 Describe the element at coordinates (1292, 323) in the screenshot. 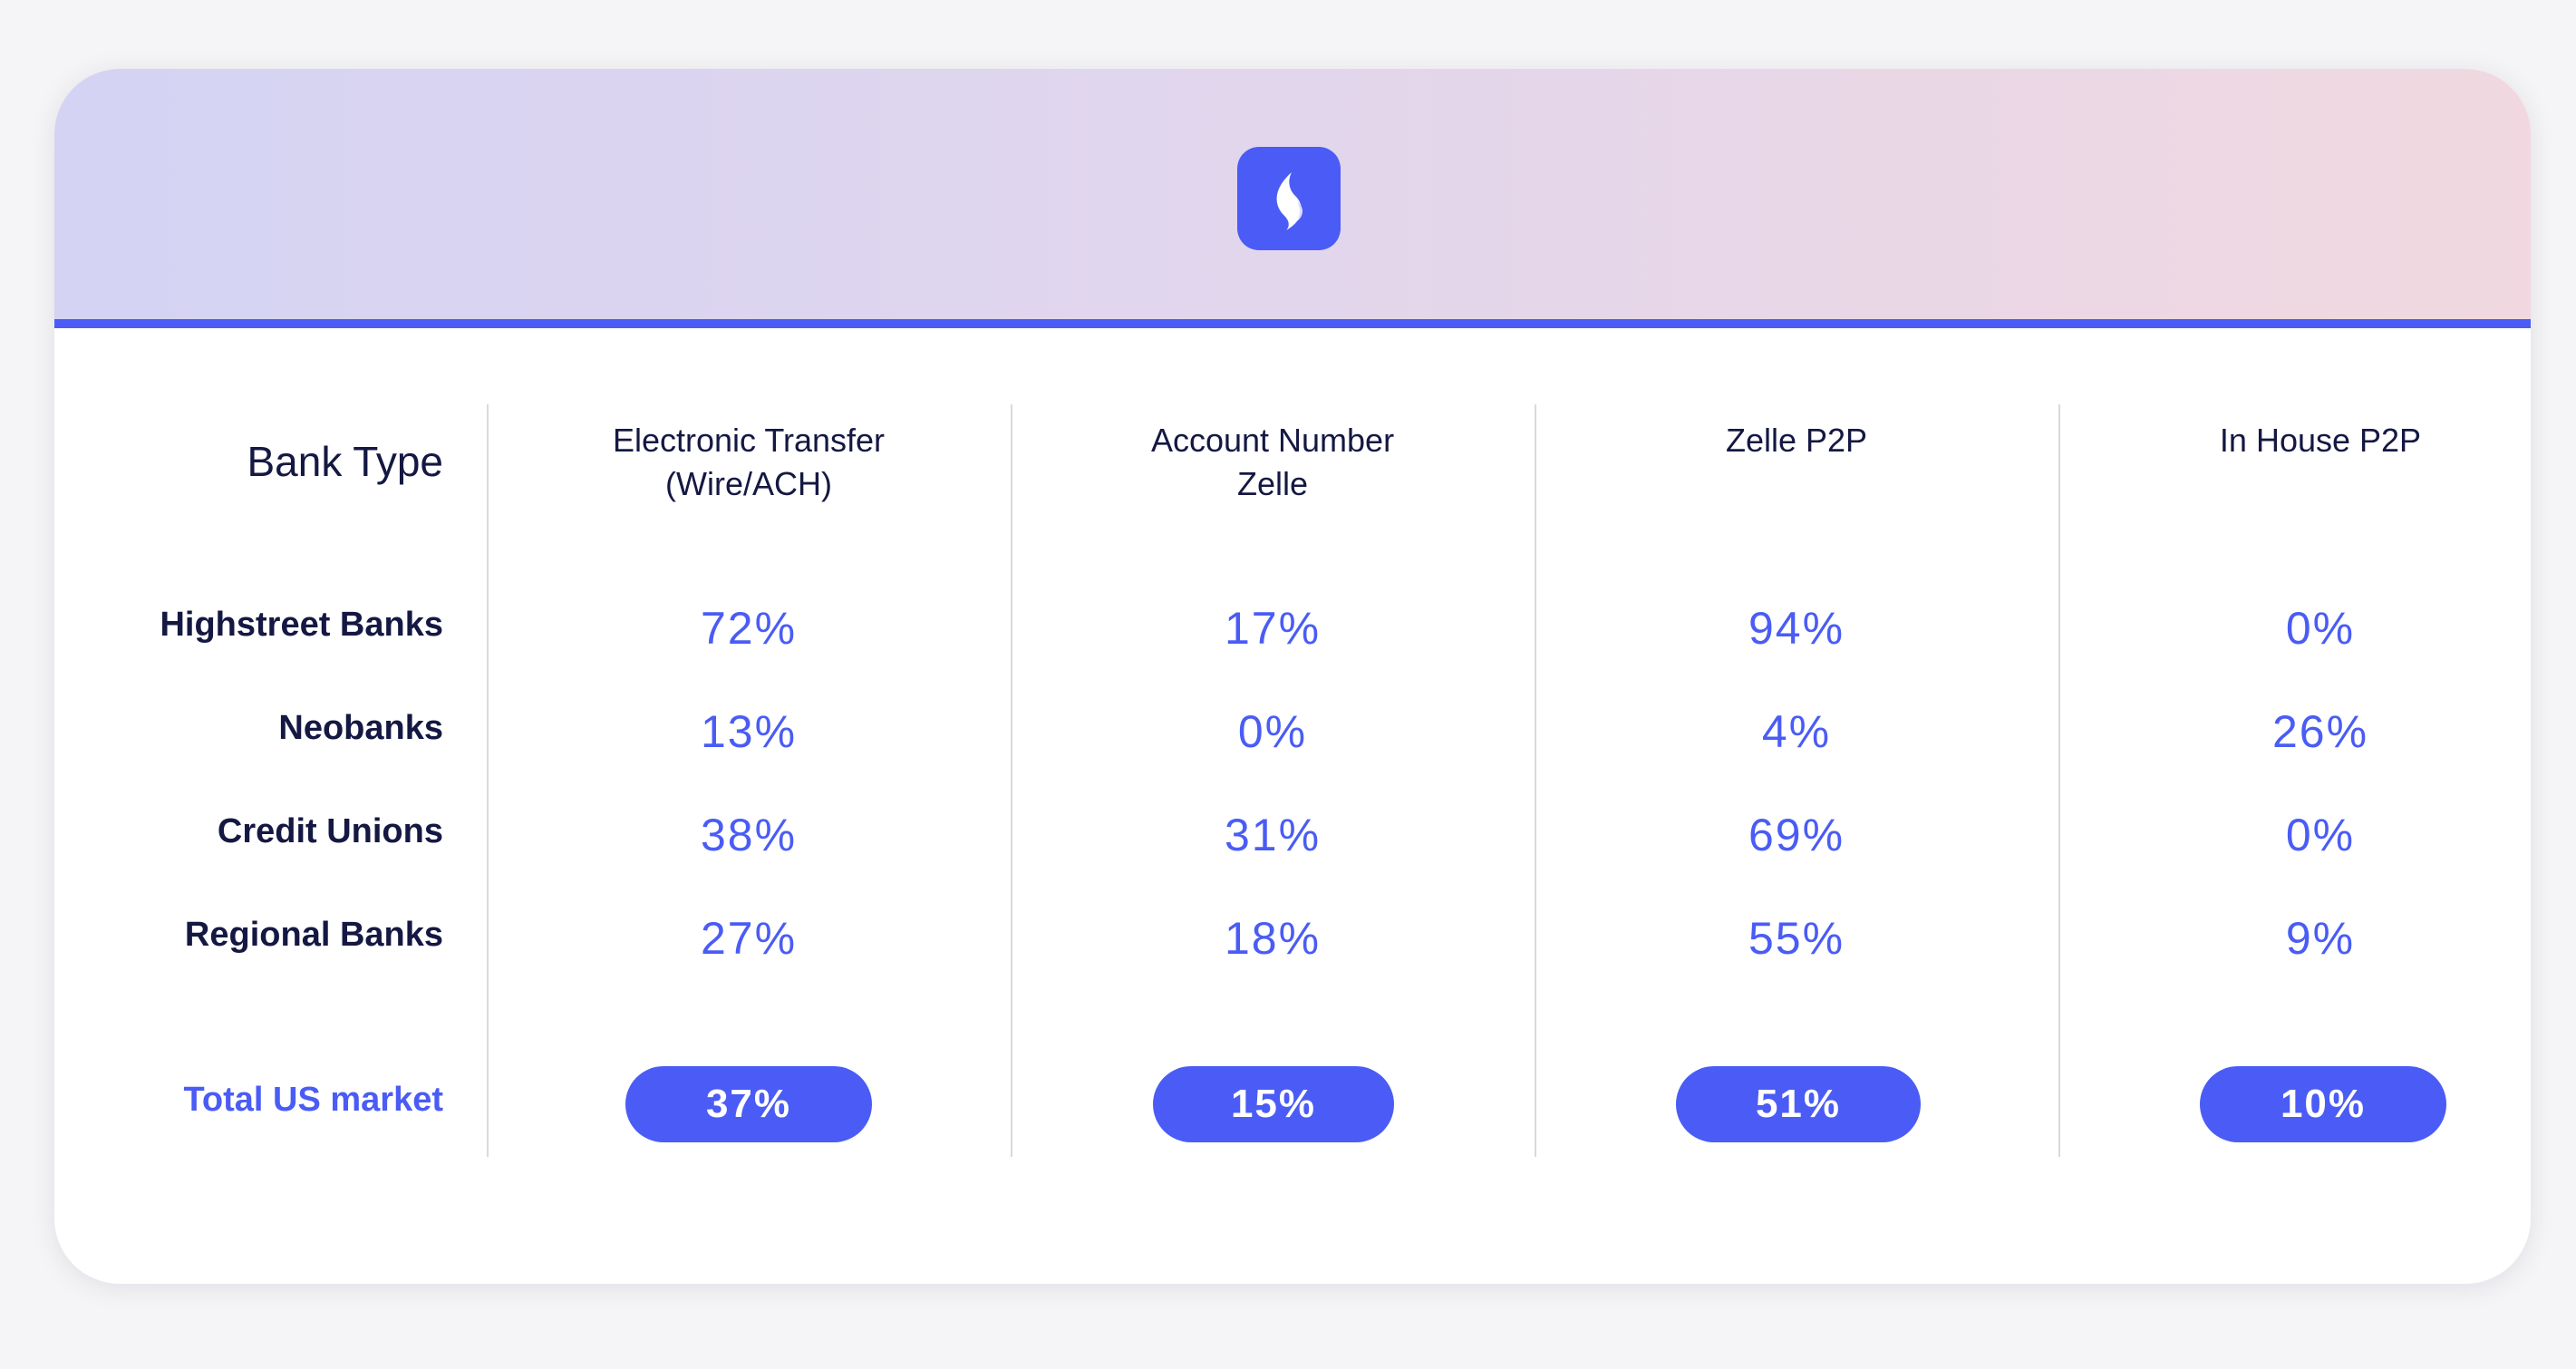

I see `header-accent-line` at that location.